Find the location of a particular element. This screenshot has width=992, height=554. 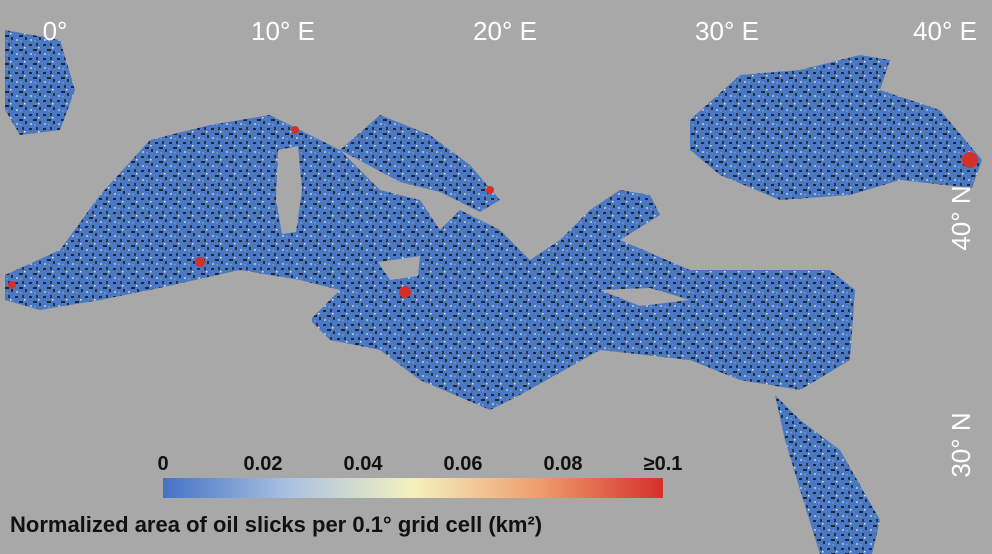

islands is located at coordinates (483, 226).